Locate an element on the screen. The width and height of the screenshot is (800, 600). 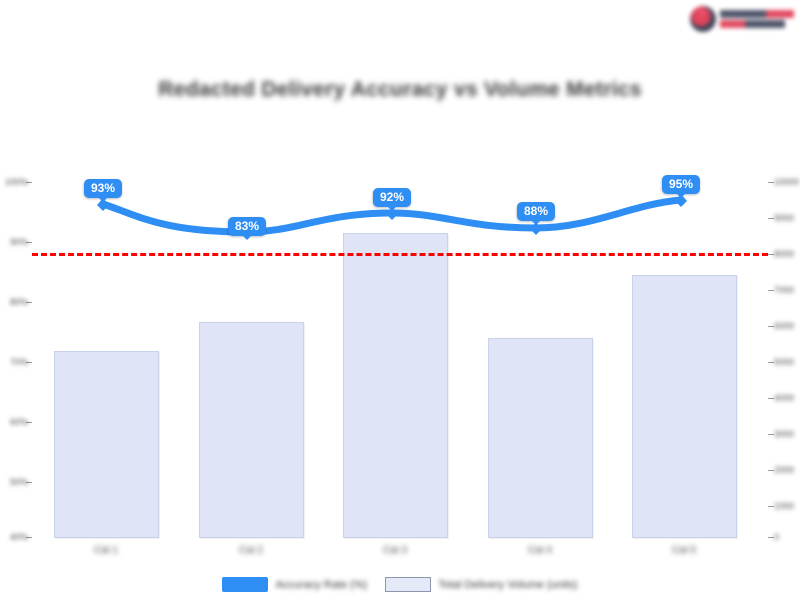
right-axis-tick-3: 7000 is located at coordinates (784, 290).